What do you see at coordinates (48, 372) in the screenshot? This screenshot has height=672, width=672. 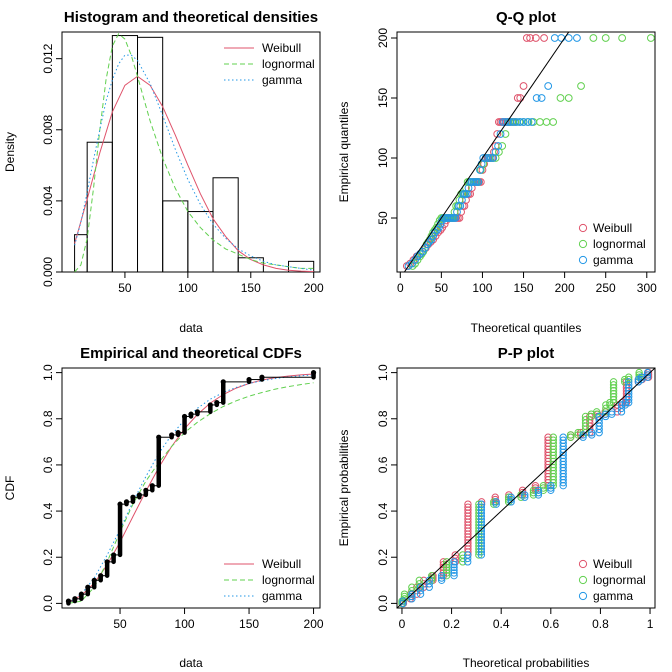 I see `cdf-ytick-label: 1.0` at bounding box center [48, 372].